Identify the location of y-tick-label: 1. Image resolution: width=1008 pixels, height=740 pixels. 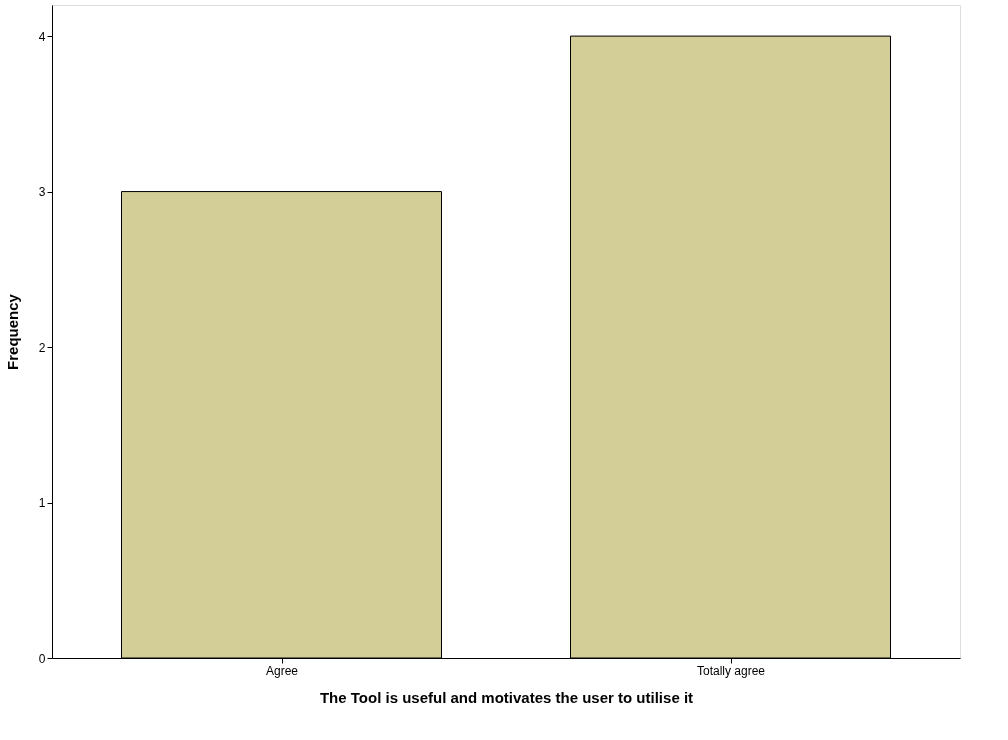
(42, 503).